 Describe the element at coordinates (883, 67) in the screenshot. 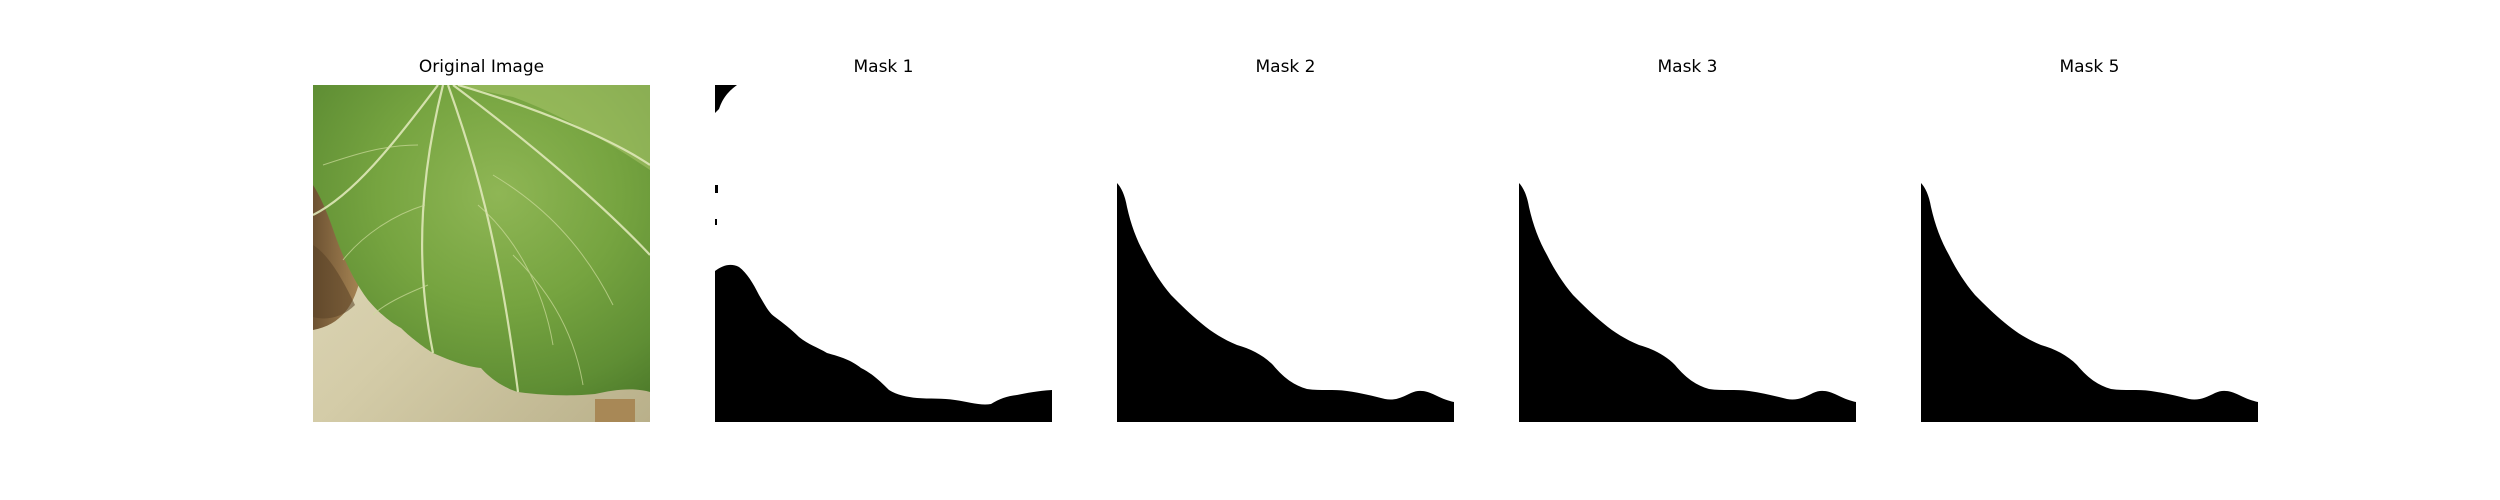

I see `panel-title-mask-1: Mask 1` at that location.